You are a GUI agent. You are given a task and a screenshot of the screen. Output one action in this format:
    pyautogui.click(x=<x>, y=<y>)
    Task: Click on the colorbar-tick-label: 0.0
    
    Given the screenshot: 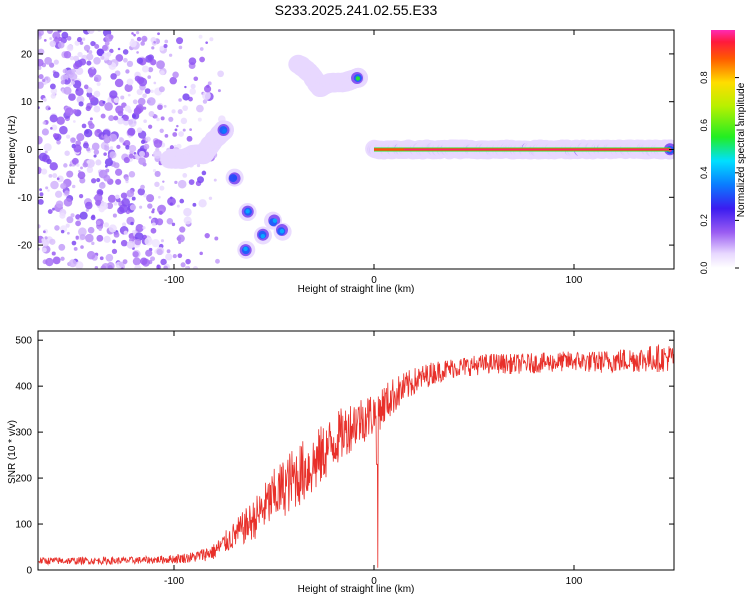 What is the action you would take?
    pyautogui.click(x=704, y=268)
    